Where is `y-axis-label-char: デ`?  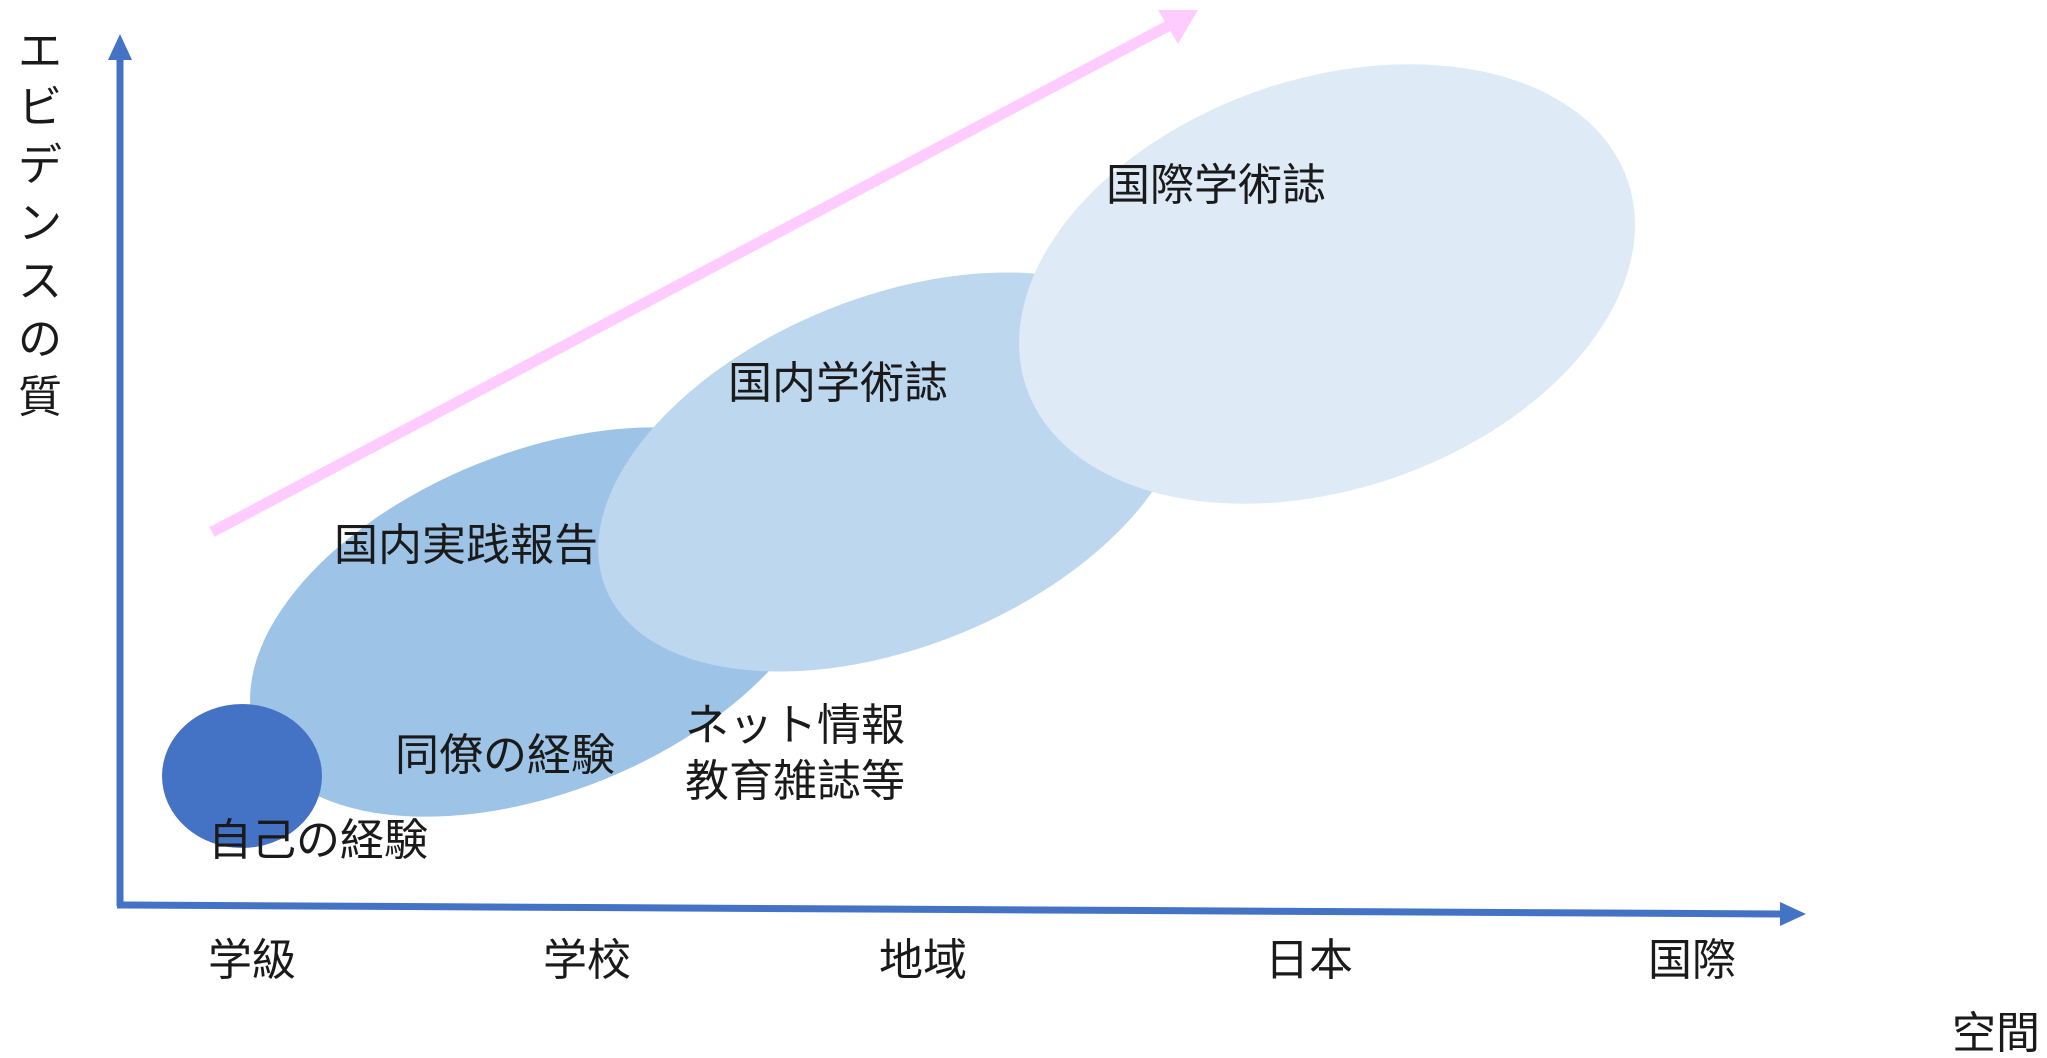
y-axis-label-char: デ is located at coordinates (40, 165).